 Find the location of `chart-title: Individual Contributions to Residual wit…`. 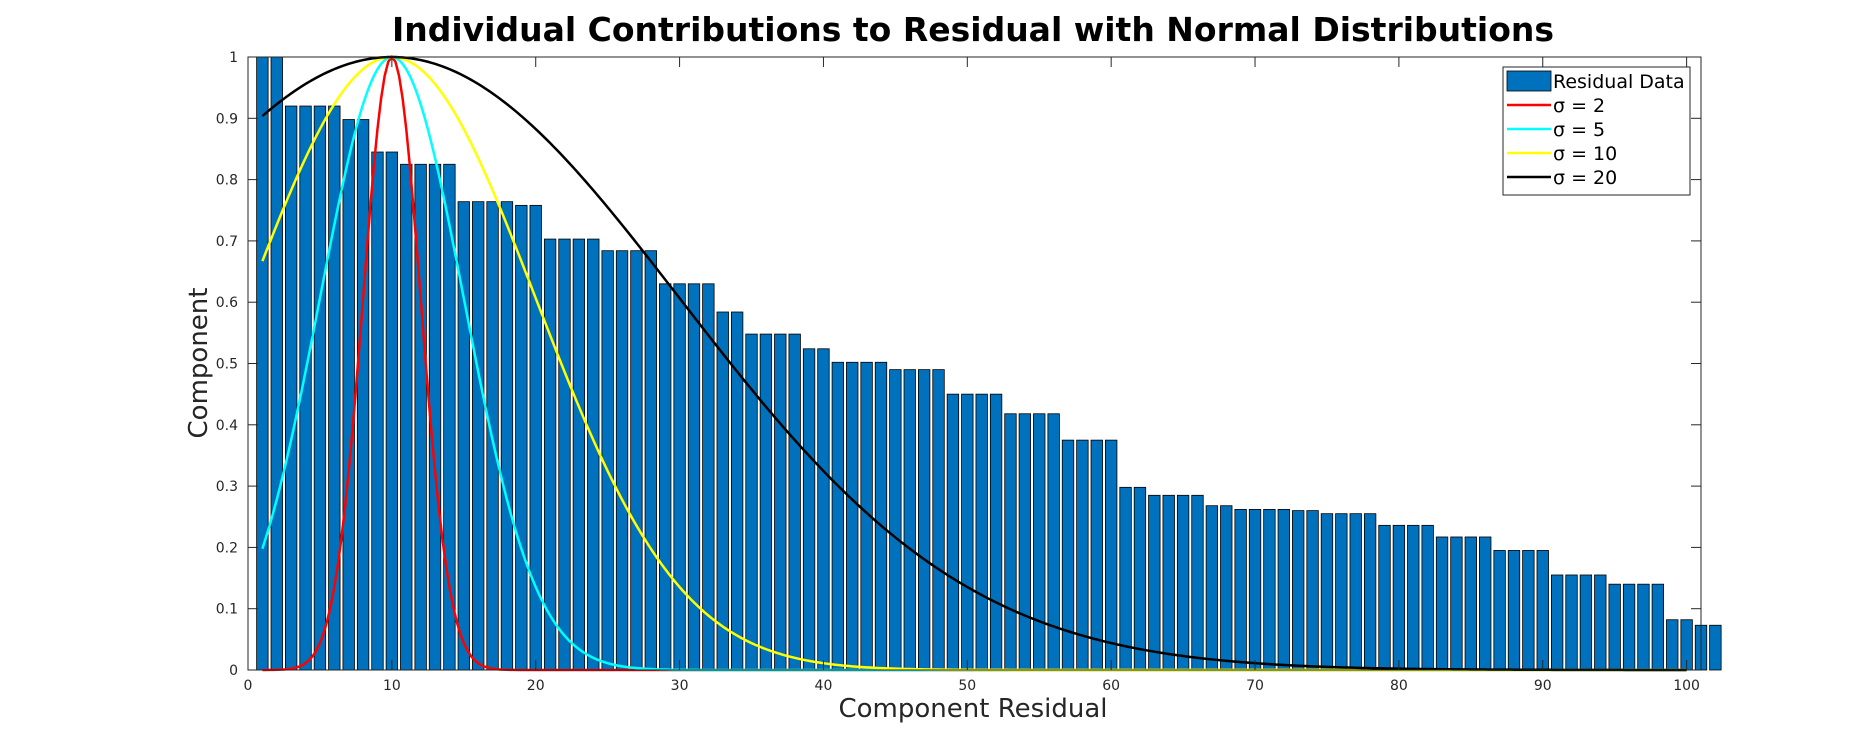

chart-title: Individual Contributions to Residual wit… is located at coordinates (973, 29).